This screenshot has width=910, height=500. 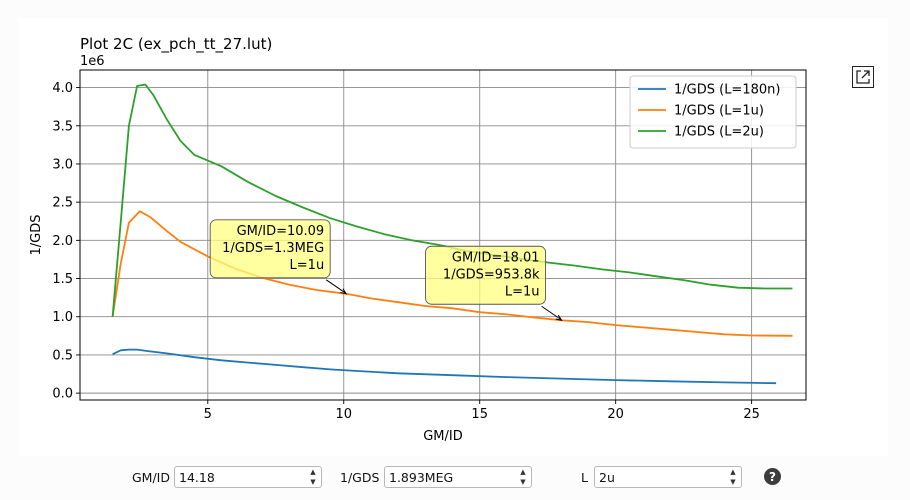 What do you see at coordinates (62, 394) in the screenshot?
I see `y-tick-label: 0.0` at bounding box center [62, 394].